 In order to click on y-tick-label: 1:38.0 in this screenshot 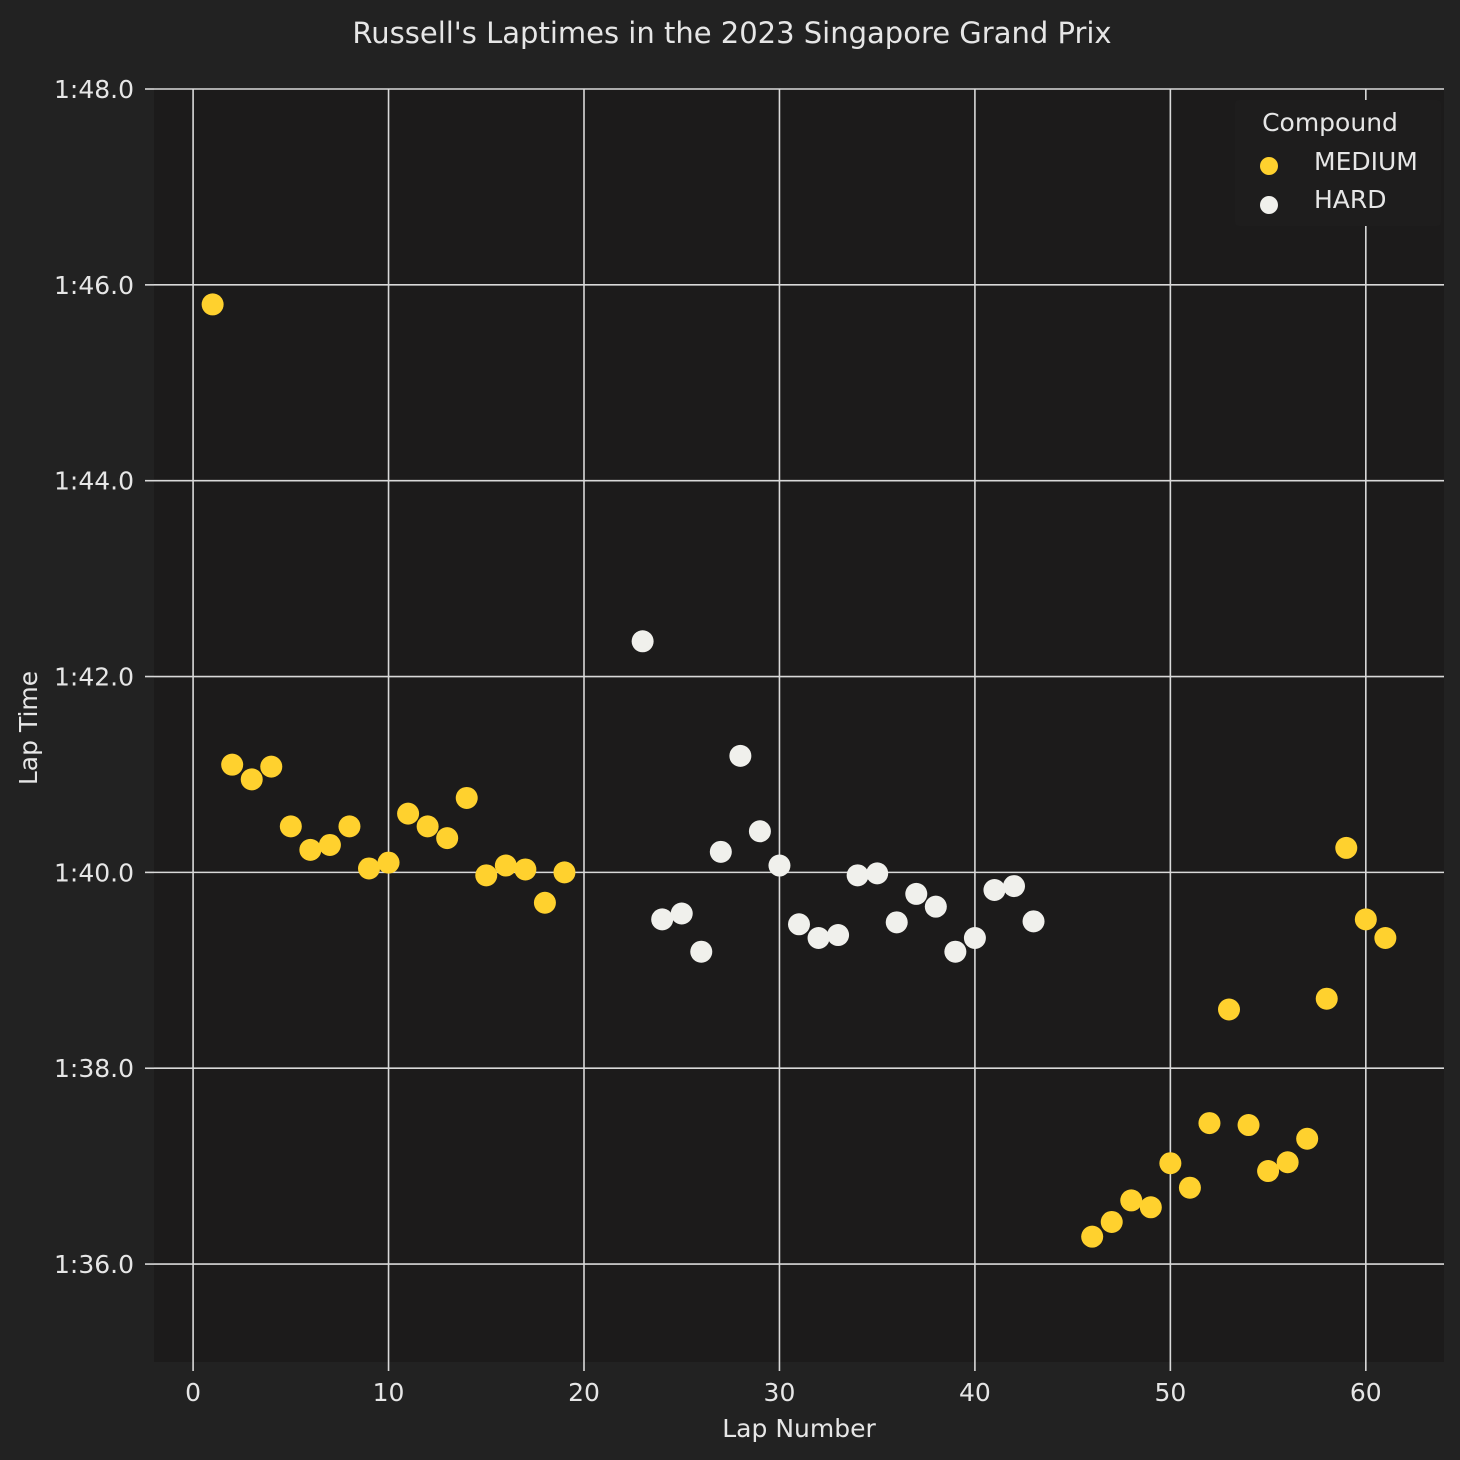, I will do `click(94, 1068)`.